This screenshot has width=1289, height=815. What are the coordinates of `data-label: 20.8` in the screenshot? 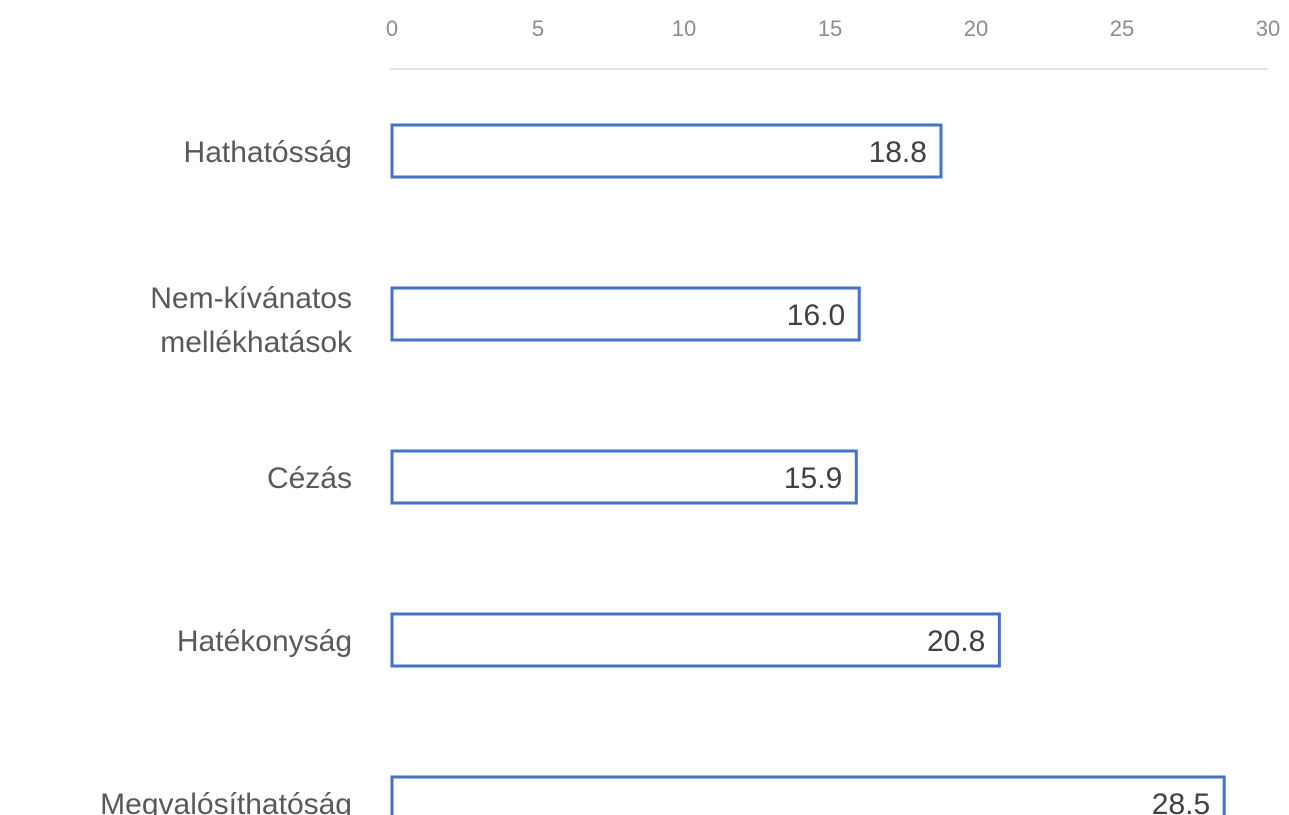 It's located at (956, 641).